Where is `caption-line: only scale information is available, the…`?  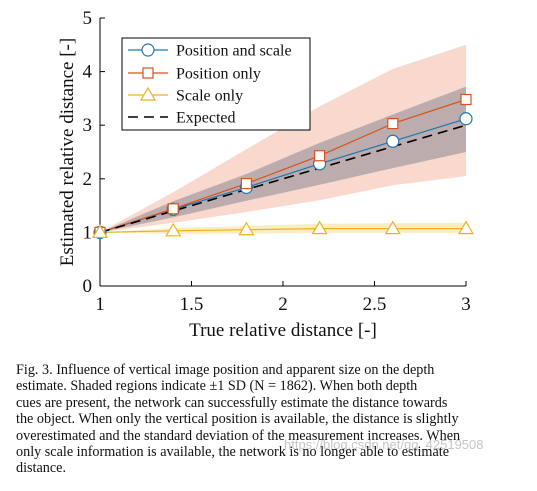
caption-line: only scale information is available, the… is located at coordinates (232, 452).